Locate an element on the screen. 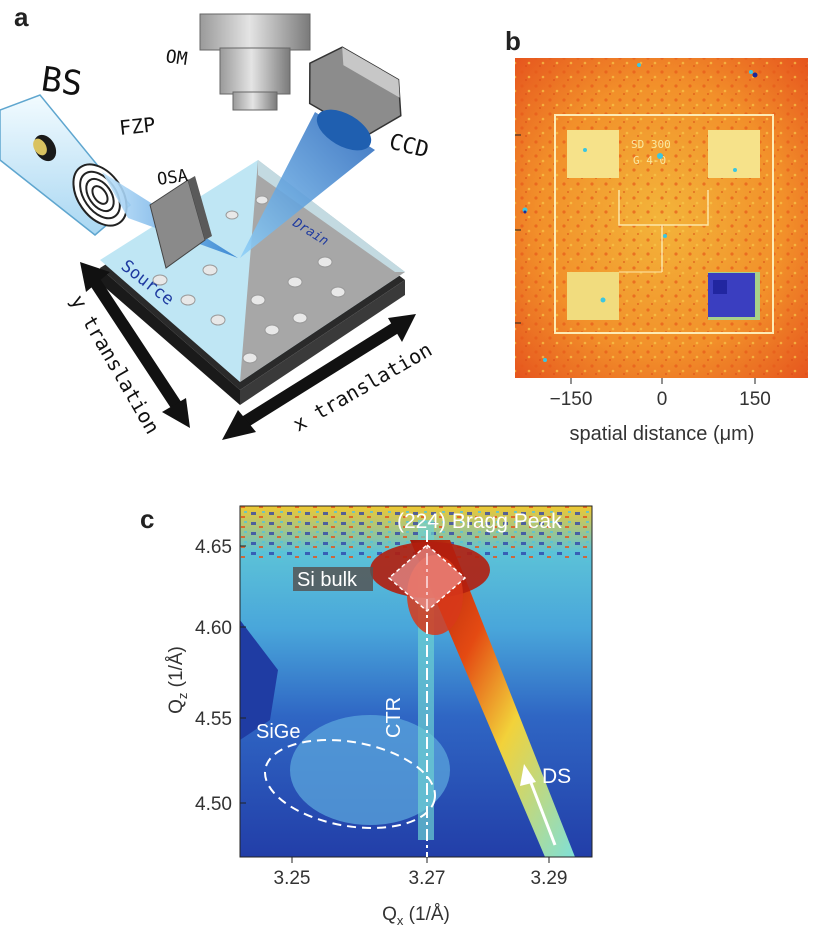 The image size is (816, 930). label-bragg-peak: (224) Bragg Peak is located at coordinates (479, 521).